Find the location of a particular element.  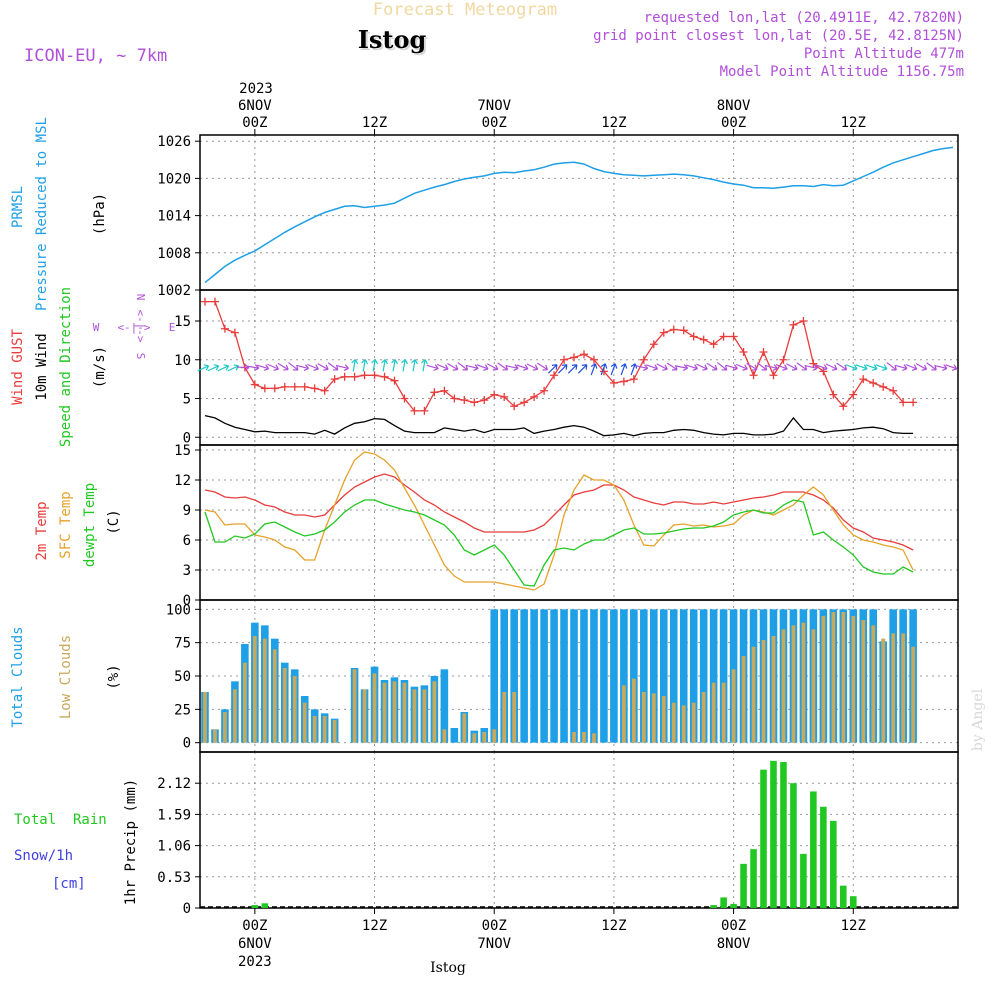

y-tick-label: 1002 is located at coordinates (174, 291).